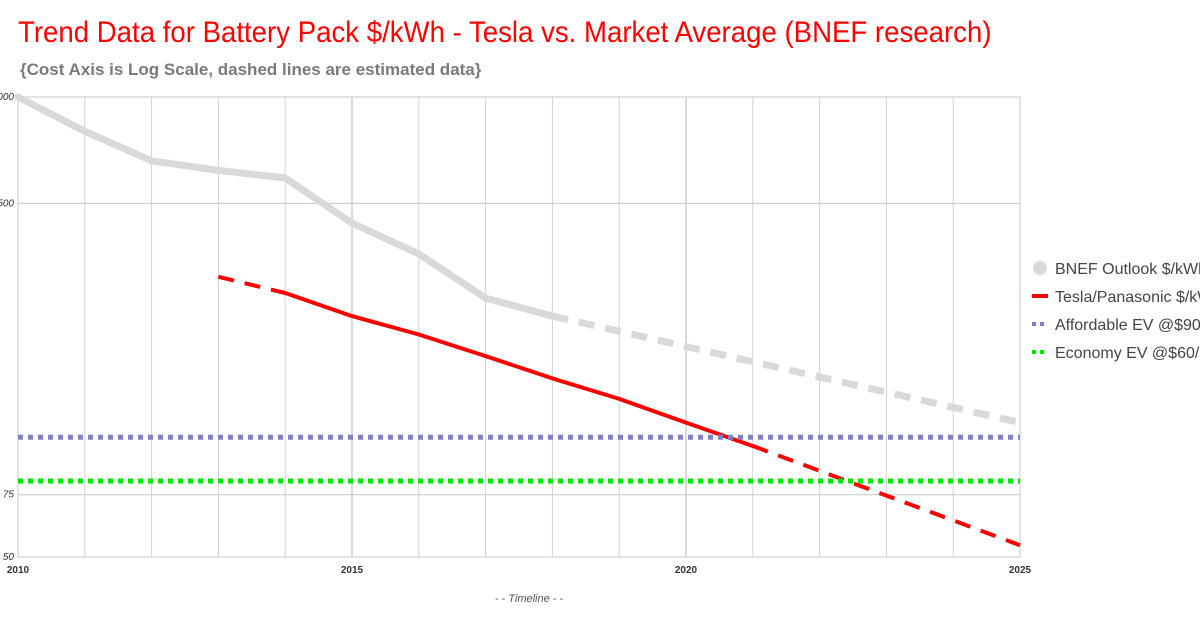 The height and width of the screenshot is (630, 1200). Describe the element at coordinates (686, 570) in the screenshot. I see `x-tick-label: 2020` at that location.